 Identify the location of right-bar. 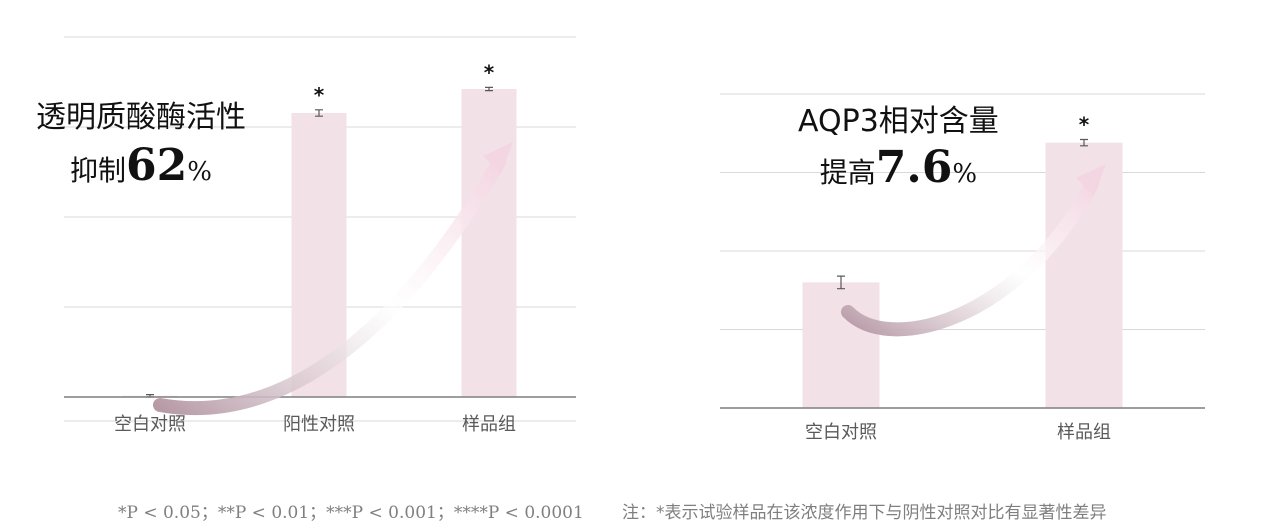
(841, 345).